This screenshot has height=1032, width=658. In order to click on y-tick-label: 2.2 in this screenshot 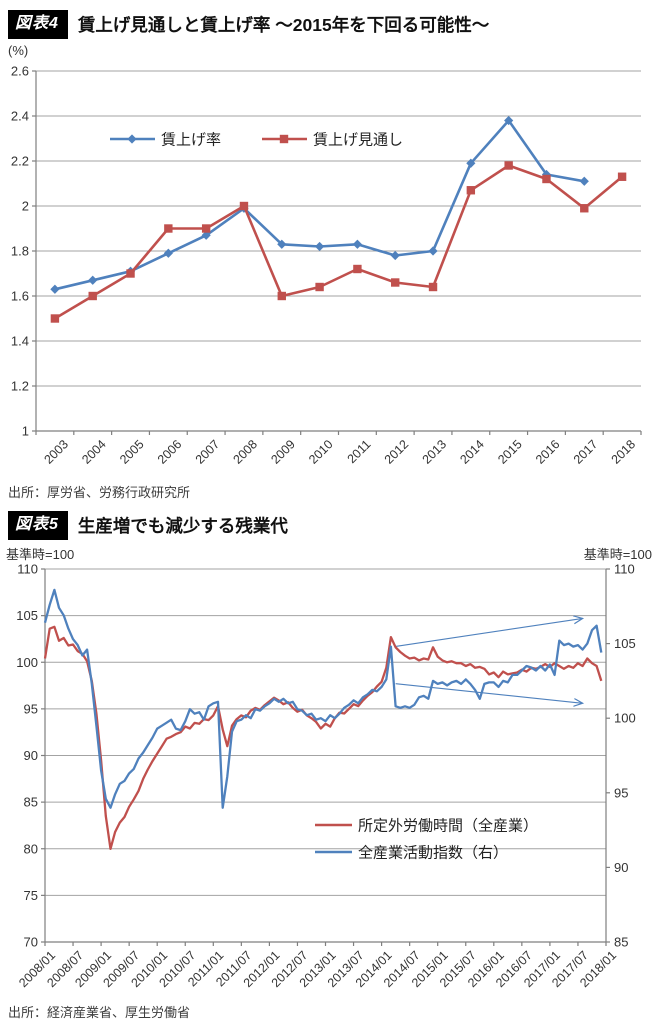, I will do `click(20, 161)`.